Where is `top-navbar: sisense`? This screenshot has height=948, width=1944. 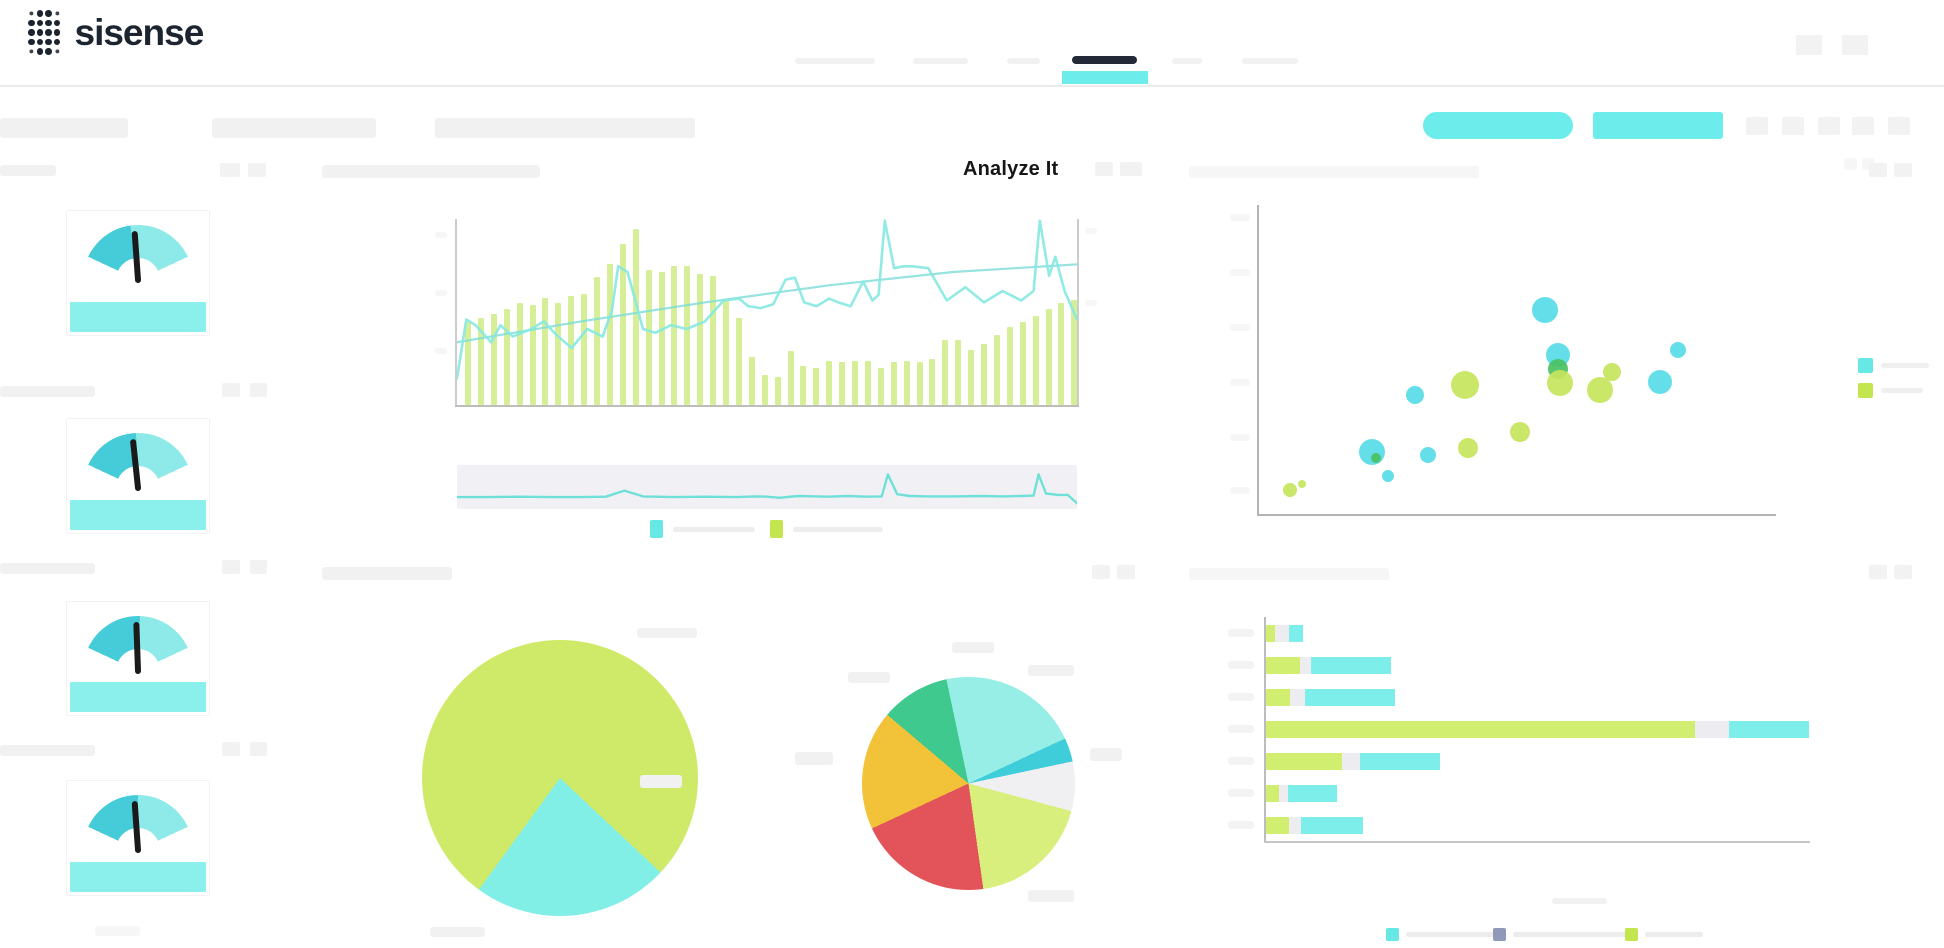
top-navbar: sisense is located at coordinates (972, 43).